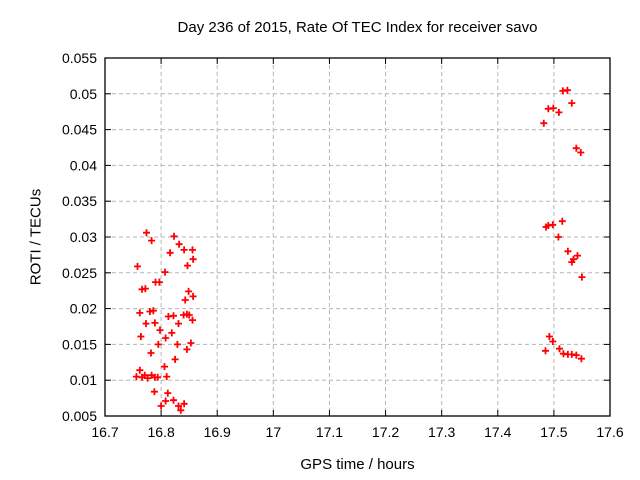 This screenshot has height=480, width=640. I want to click on svg-text: 0.03, so click(83, 237).